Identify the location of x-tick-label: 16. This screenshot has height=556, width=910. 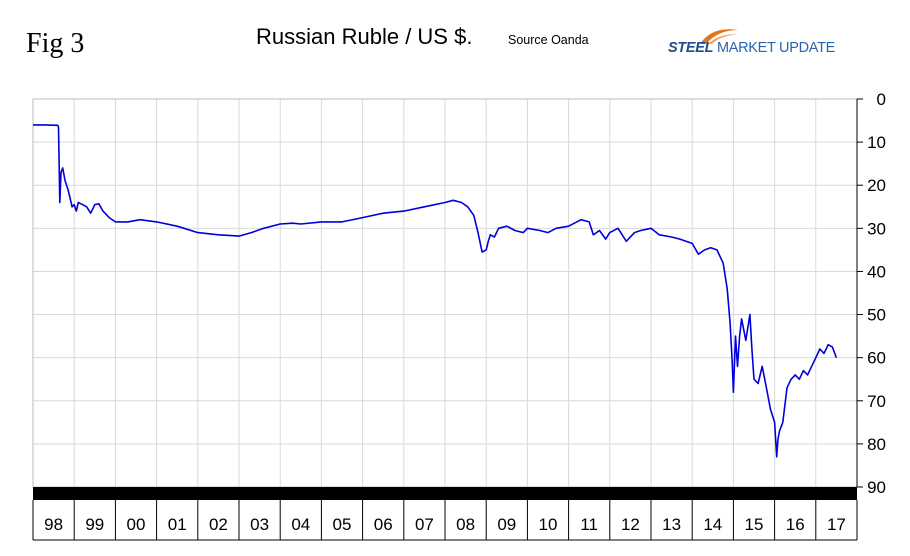
(795, 524).